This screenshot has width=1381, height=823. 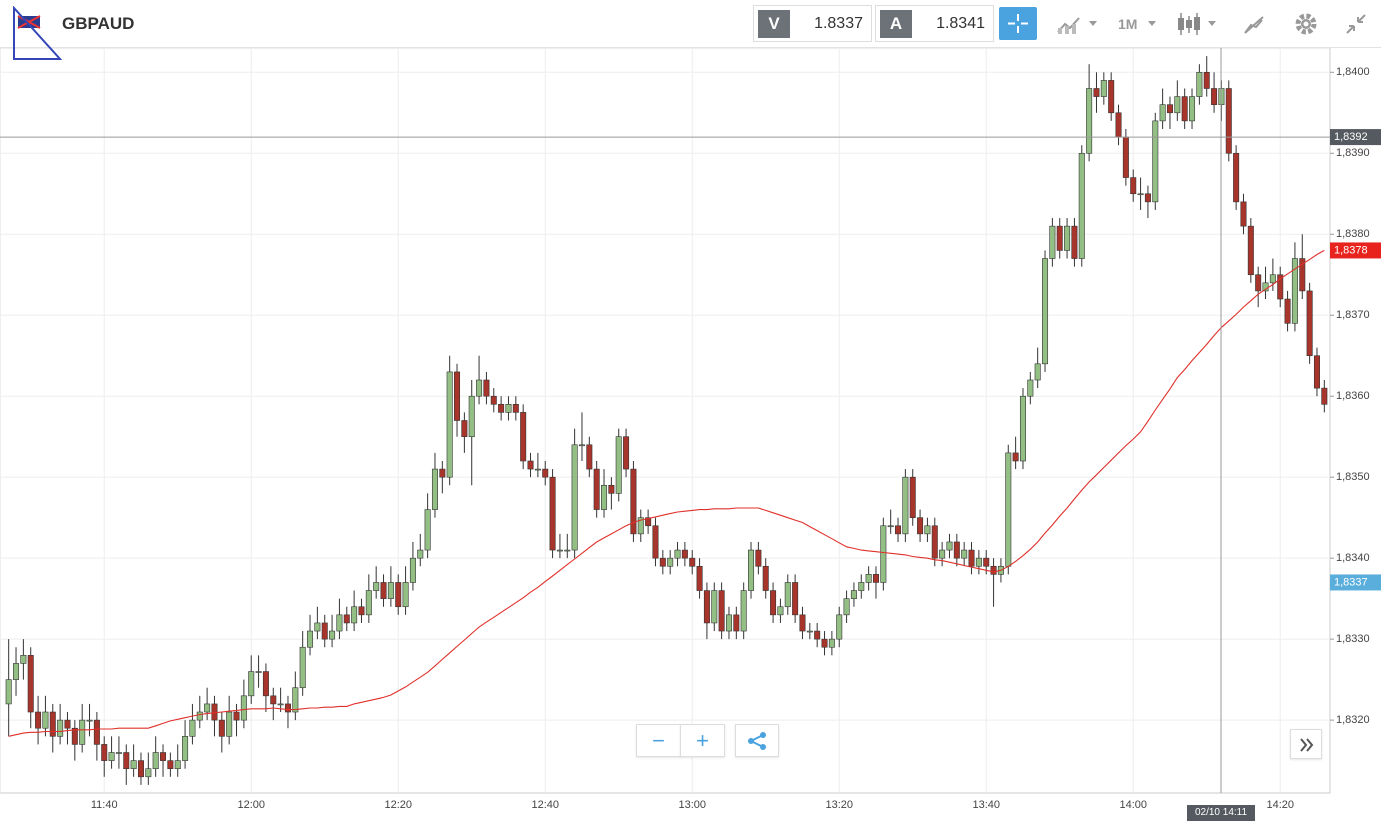 I want to click on ask-price: 1.8341, so click(x=960, y=23).